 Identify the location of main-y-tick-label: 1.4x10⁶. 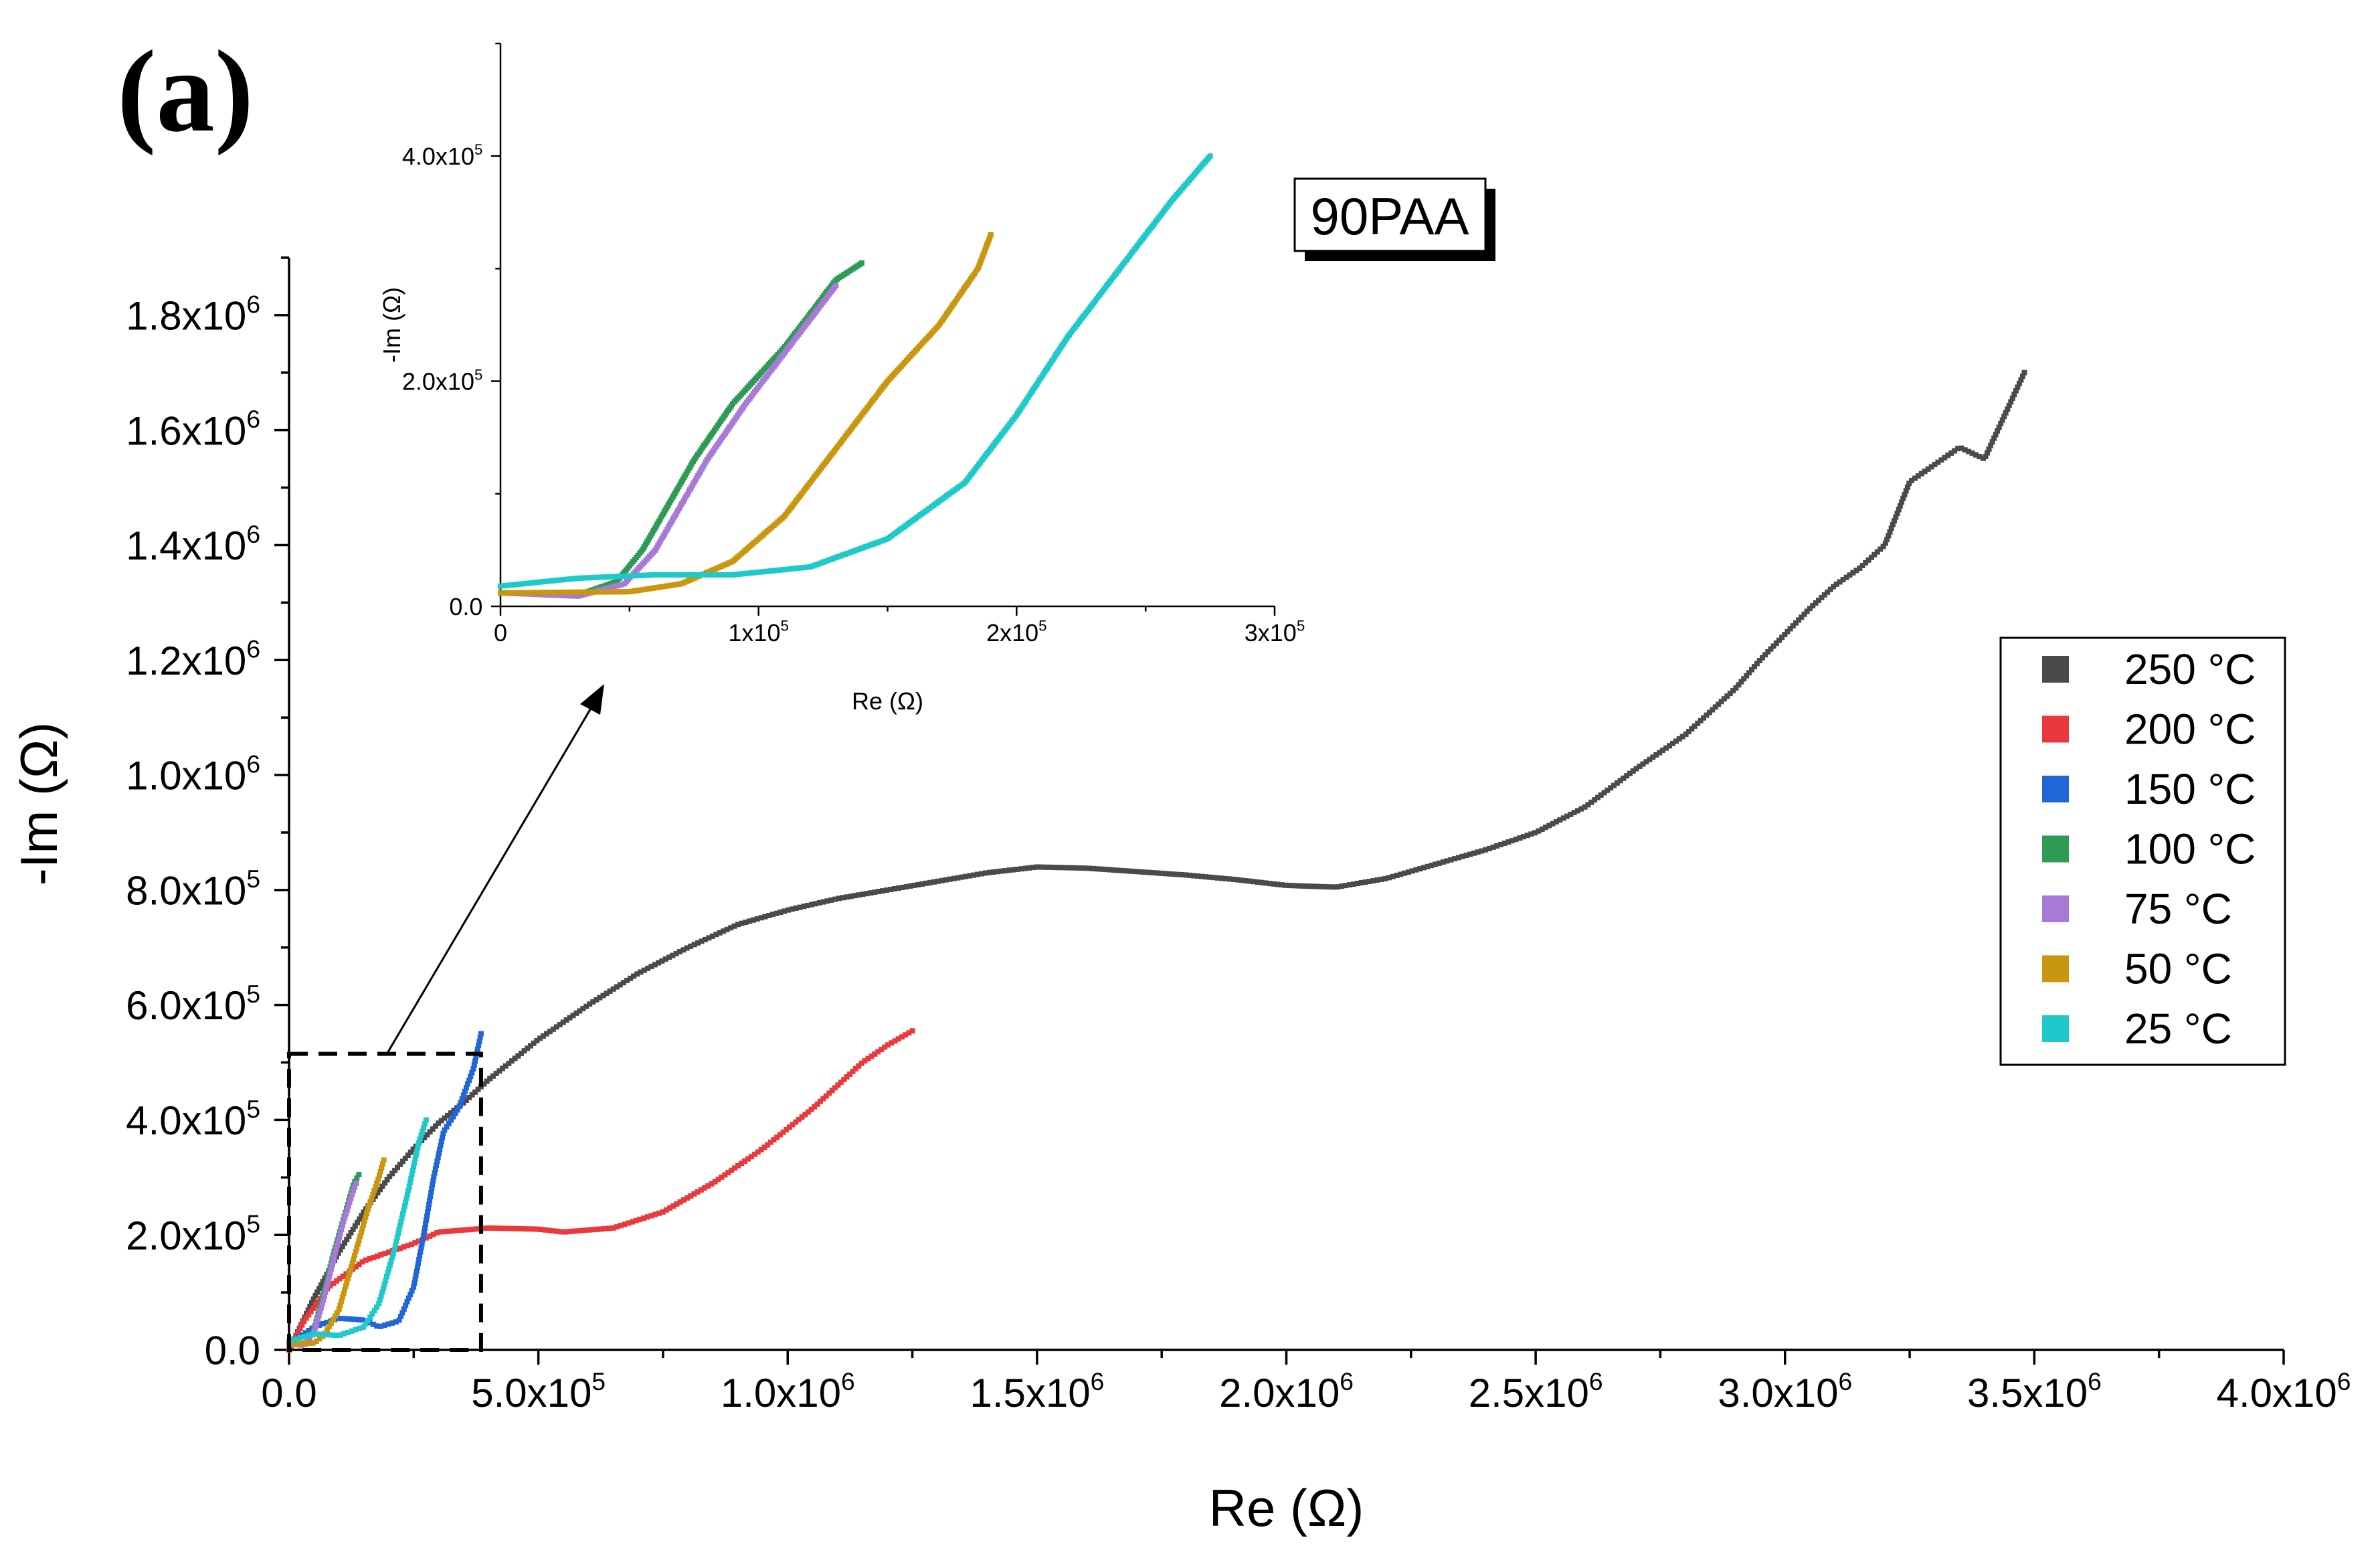
(193, 544).